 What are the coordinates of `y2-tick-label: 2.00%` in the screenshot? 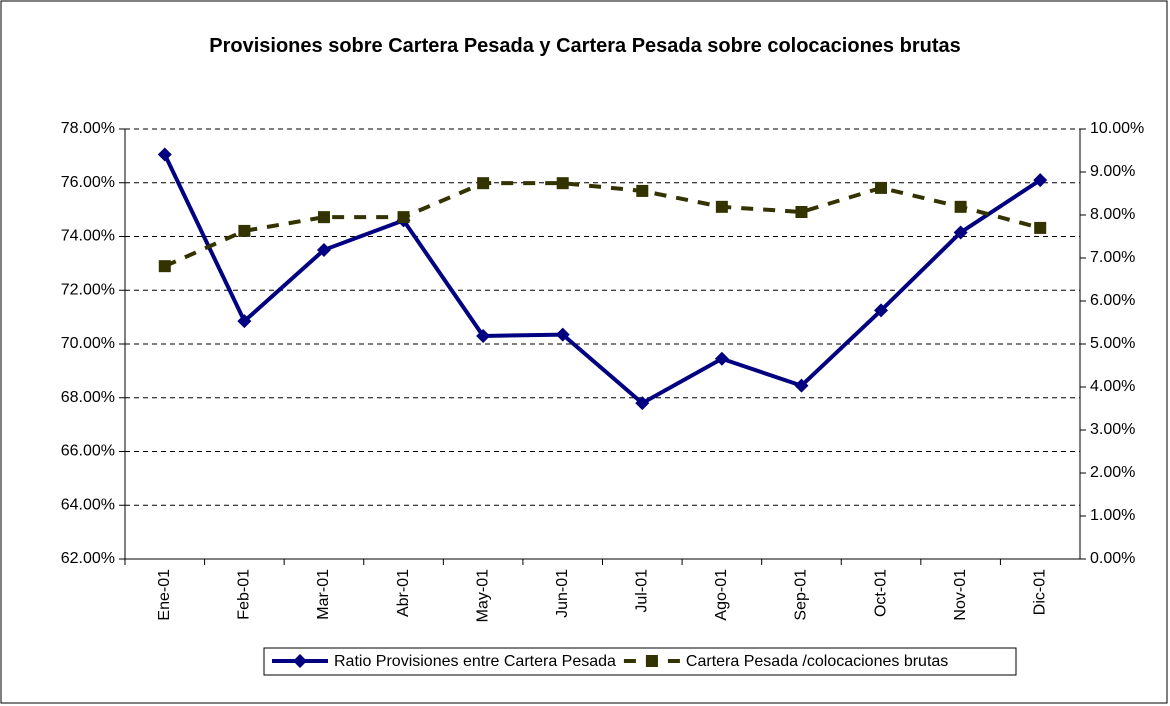 It's located at (1112, 472).